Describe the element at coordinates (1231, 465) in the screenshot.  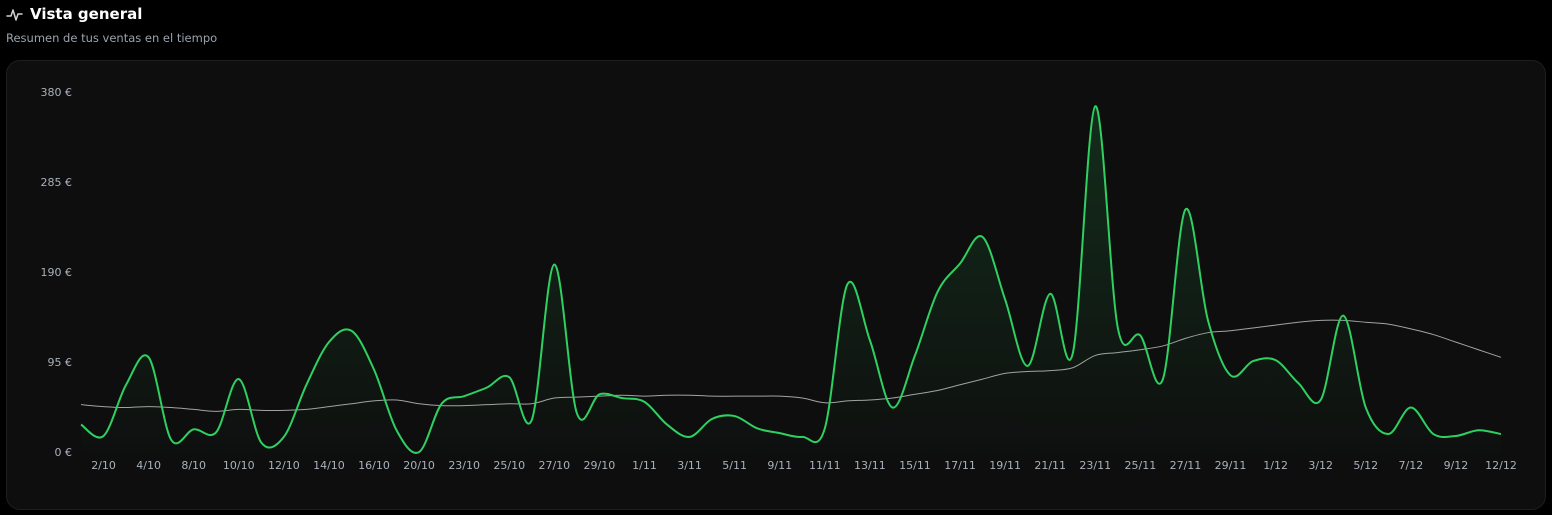
I see `x-tick-label: 29/11` at that location.